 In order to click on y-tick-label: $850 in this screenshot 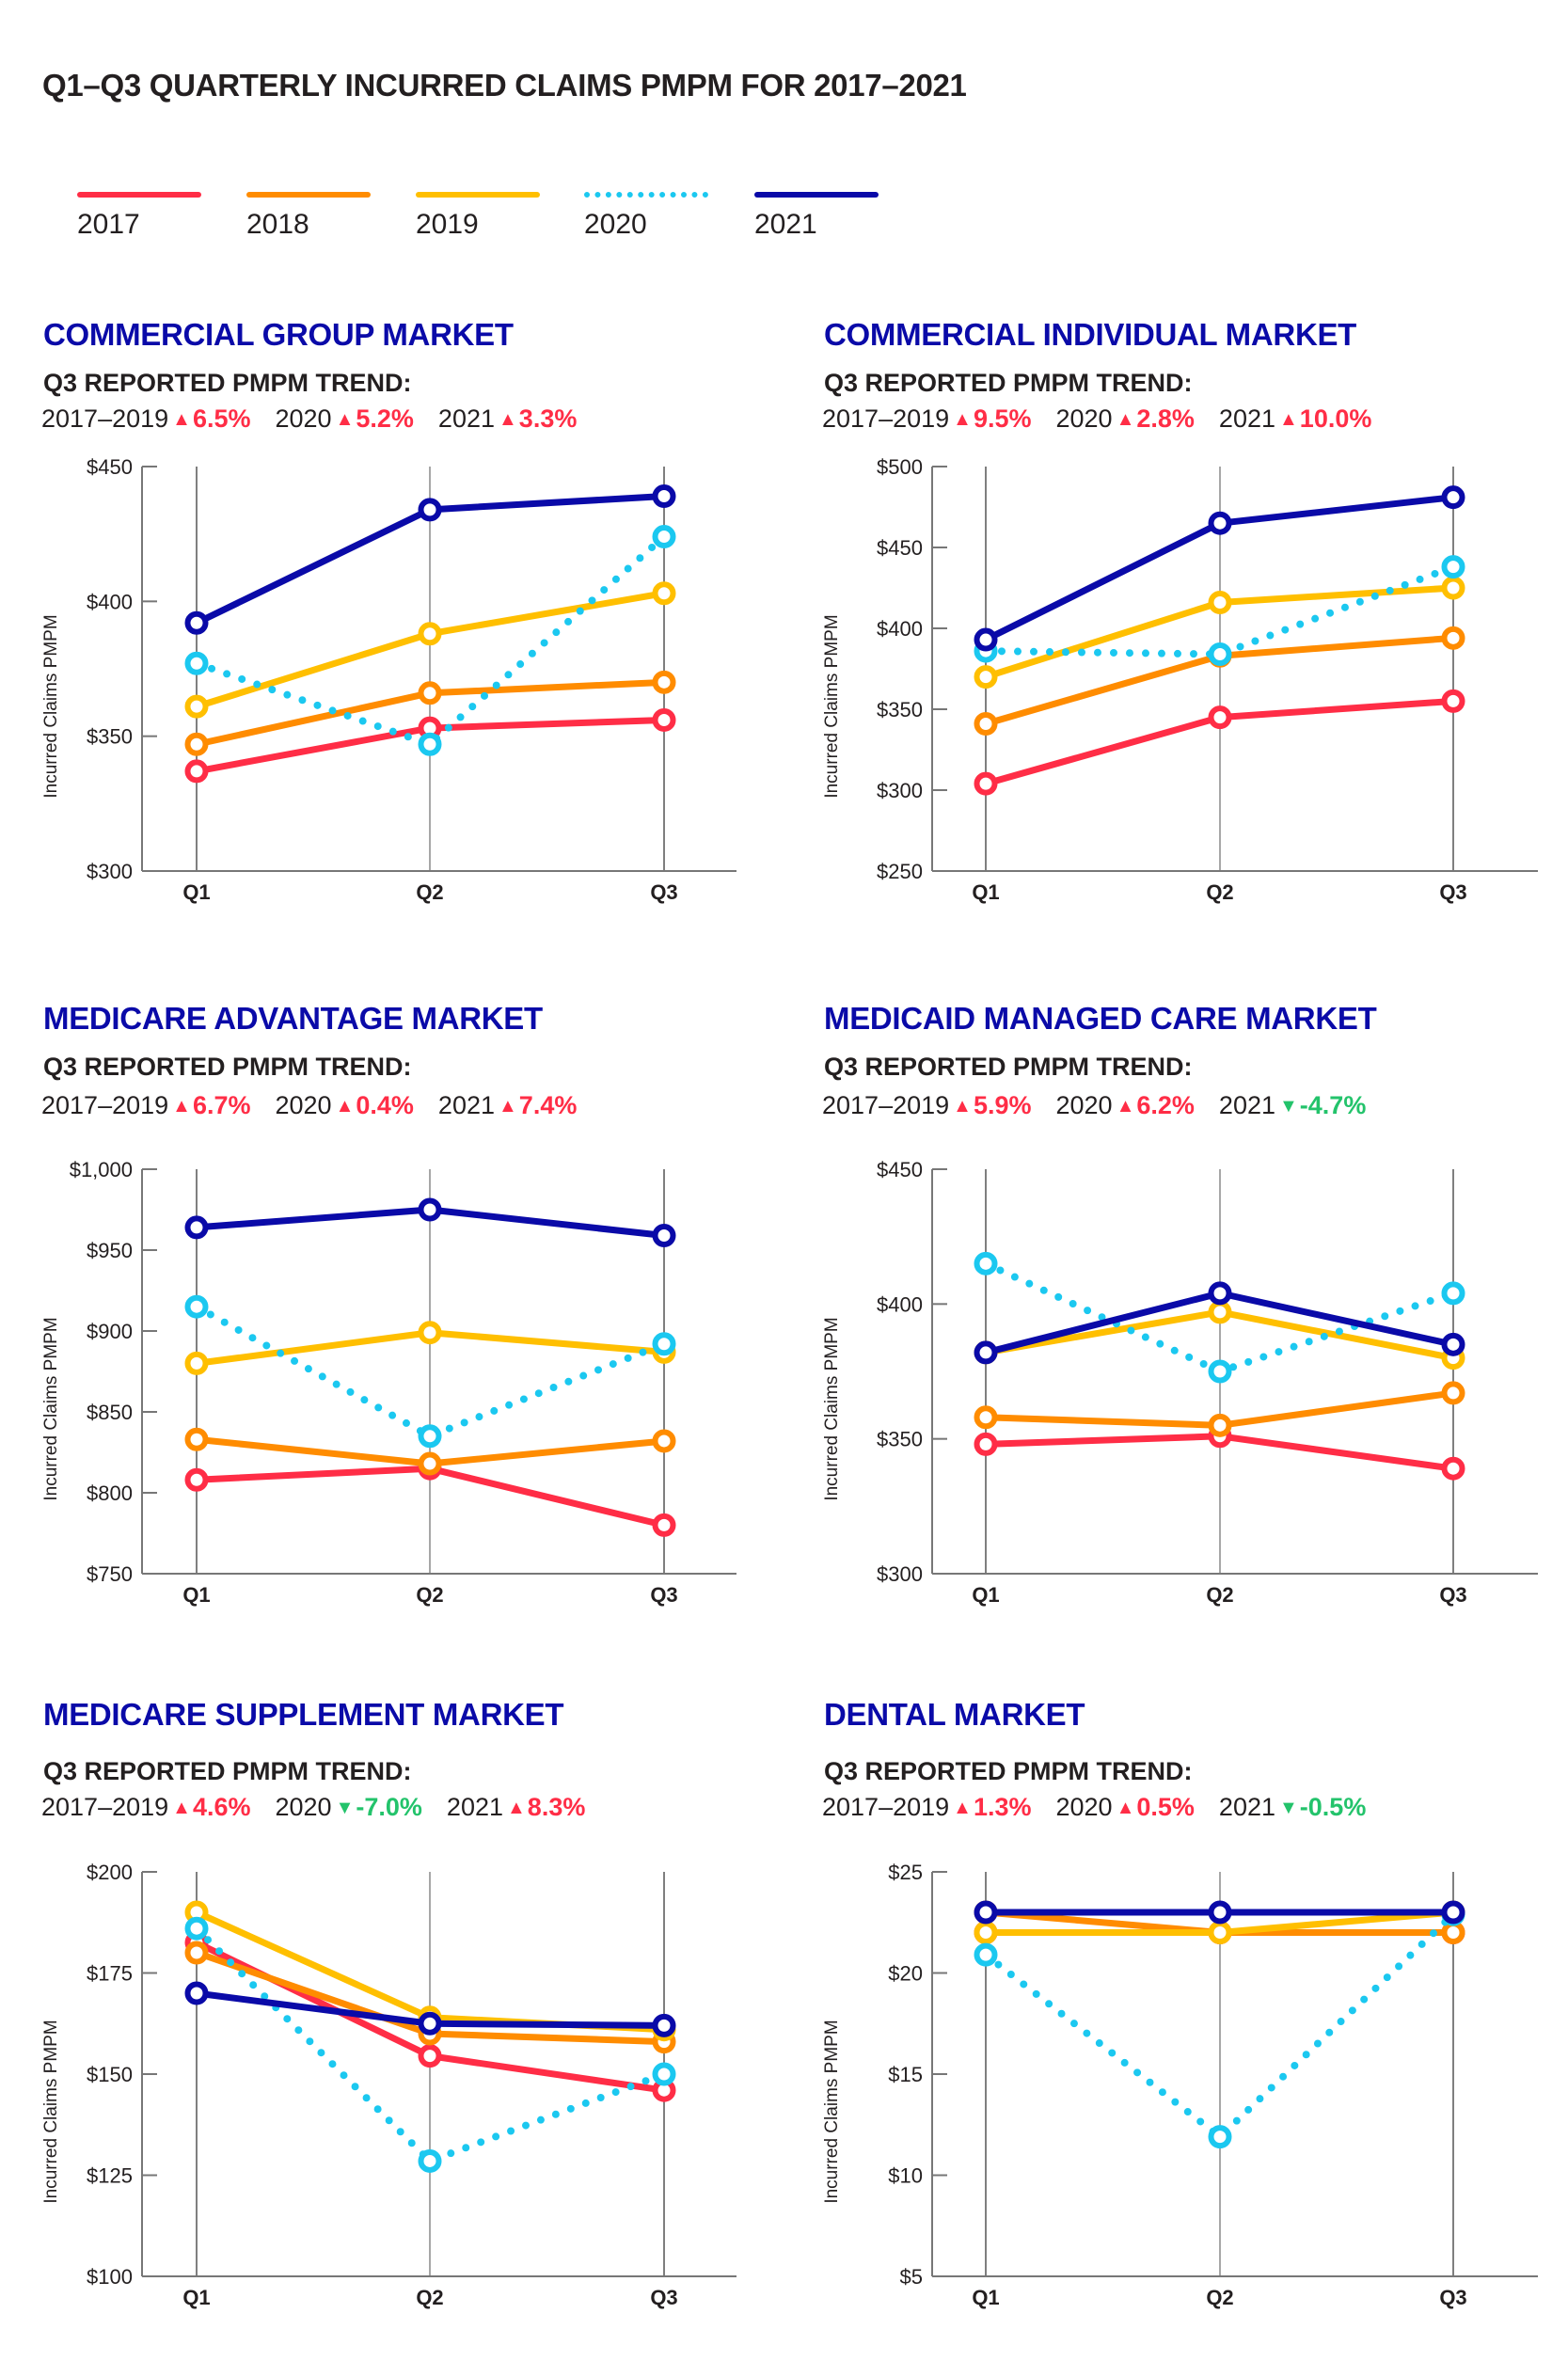, I will do `click(110, 1412)`.